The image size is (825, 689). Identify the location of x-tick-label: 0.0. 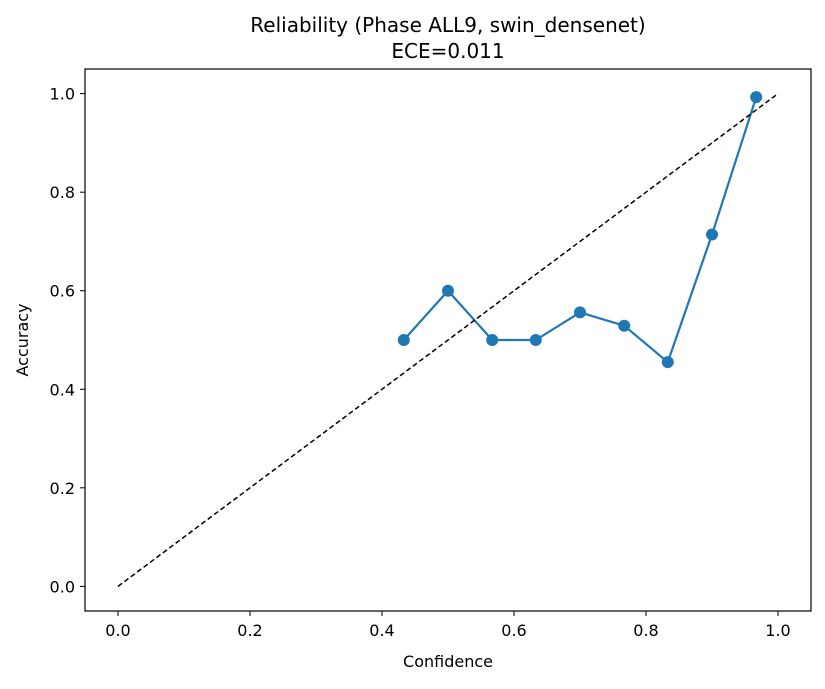
(117, 630).